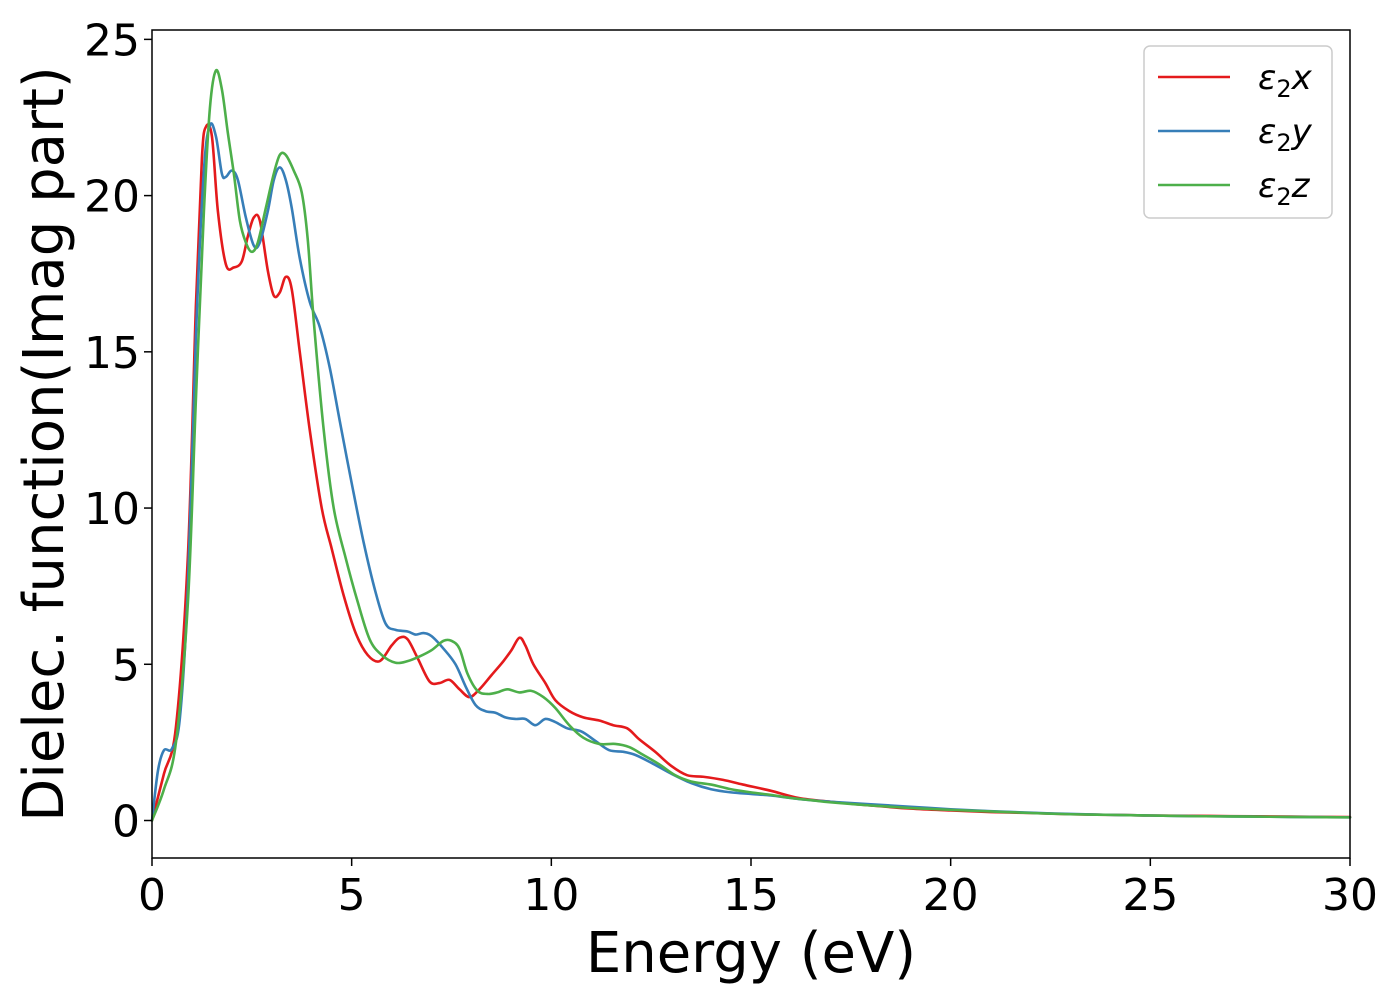 This screenshot has height=1005, width=1400. I want to click on legend-entries: ε2x ε2y ε2z, so click(1235, 134).